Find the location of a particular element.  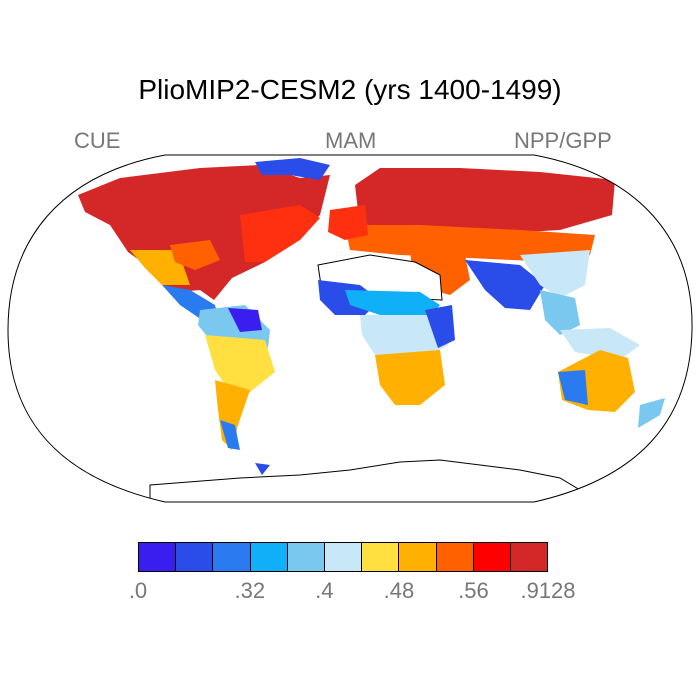

europe is located at coordinates (348, 222).